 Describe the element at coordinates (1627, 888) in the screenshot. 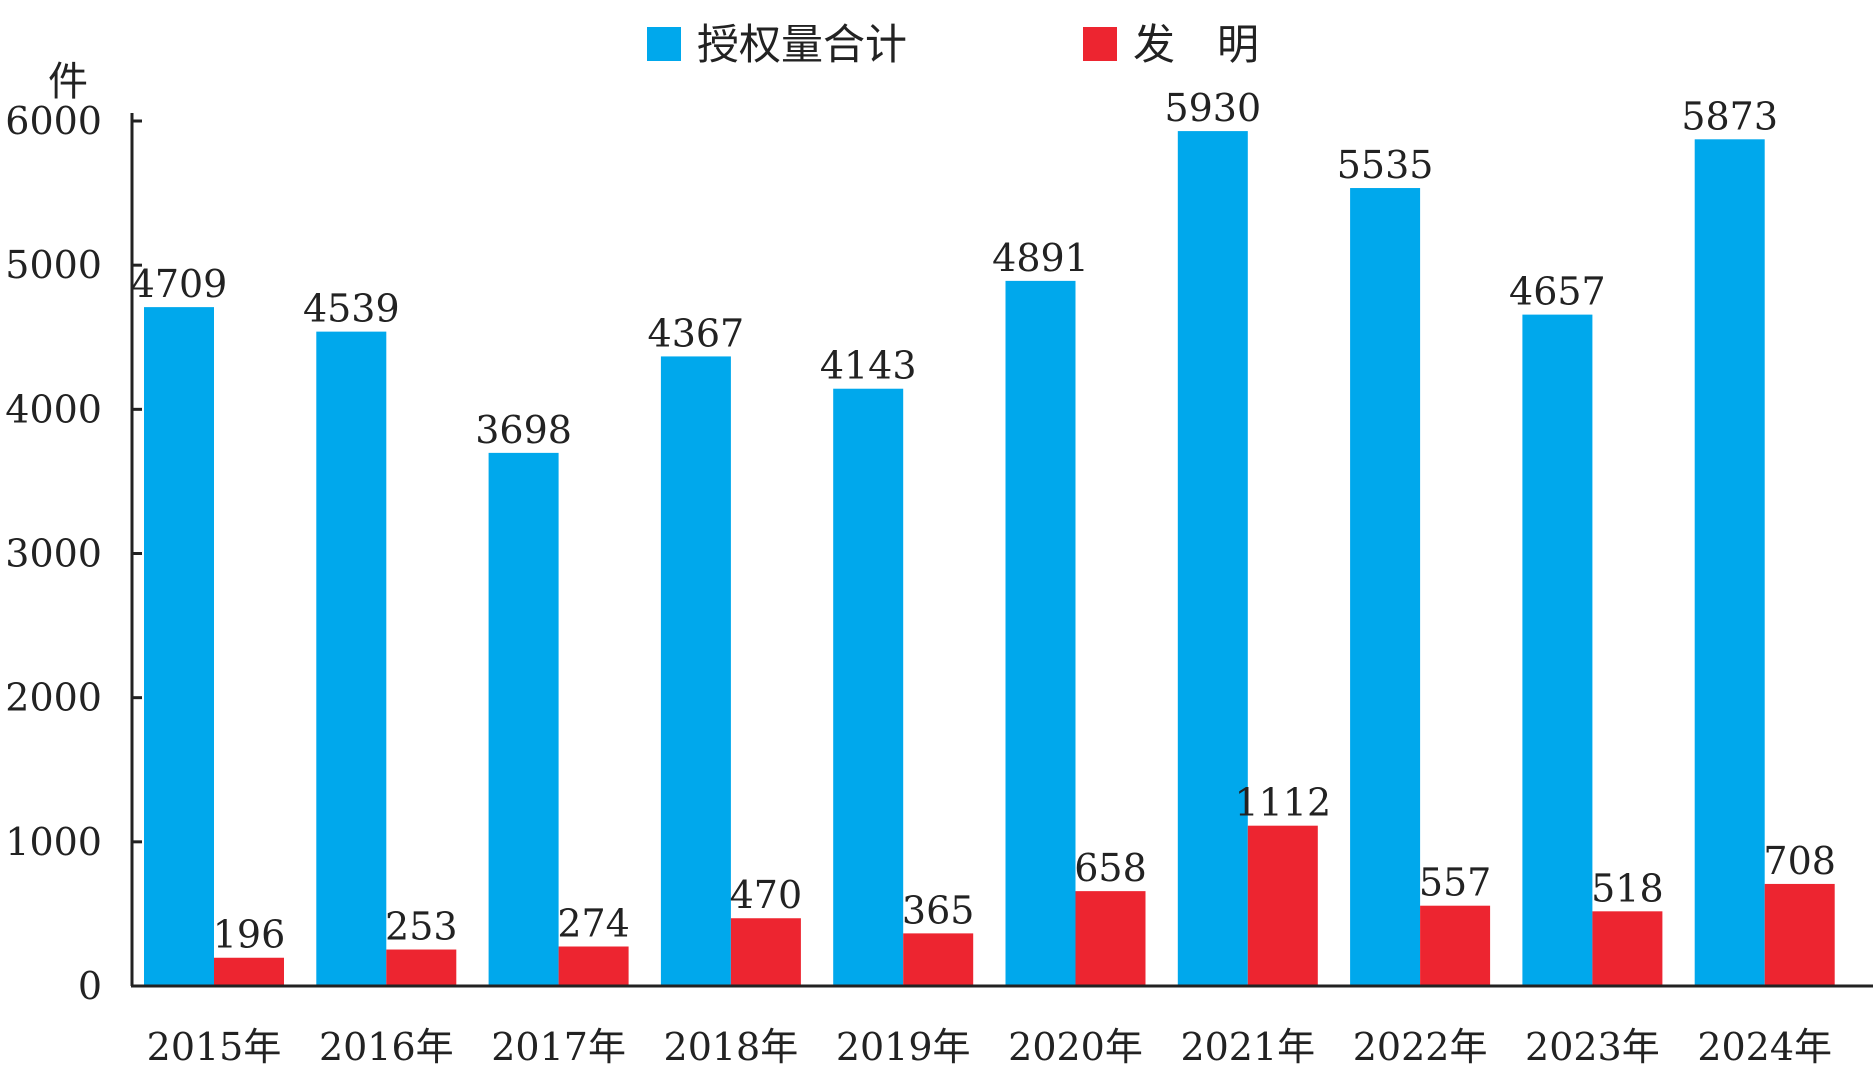

I see `data-label-series-1: 518` at that location.